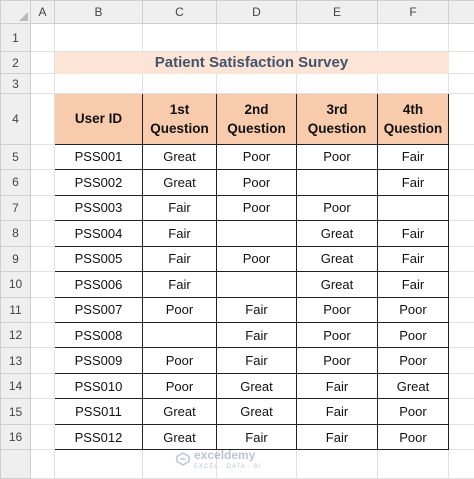 The height and width of the screenshot is (479, 474). What do you see at coordinates (98, 12) in the screenshot?
I see `column-header-b: B` at bounding box center [98, 12].